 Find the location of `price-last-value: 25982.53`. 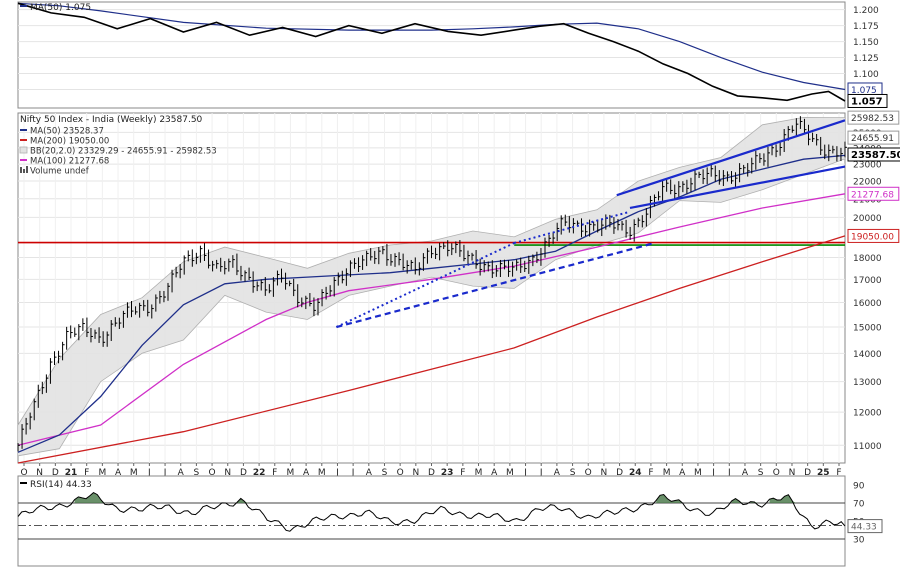

price-last-value: 25982.53 is located at coordinates (872, 119).